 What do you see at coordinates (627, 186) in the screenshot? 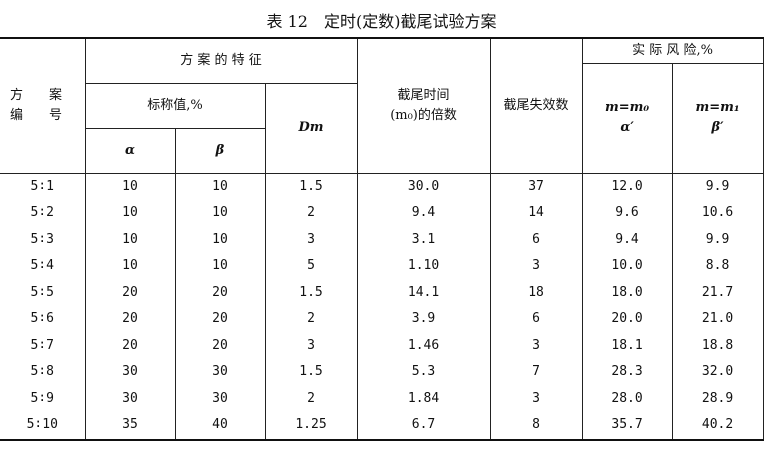
I see `table-cell: 12.0` at bounding box center [627, 186].